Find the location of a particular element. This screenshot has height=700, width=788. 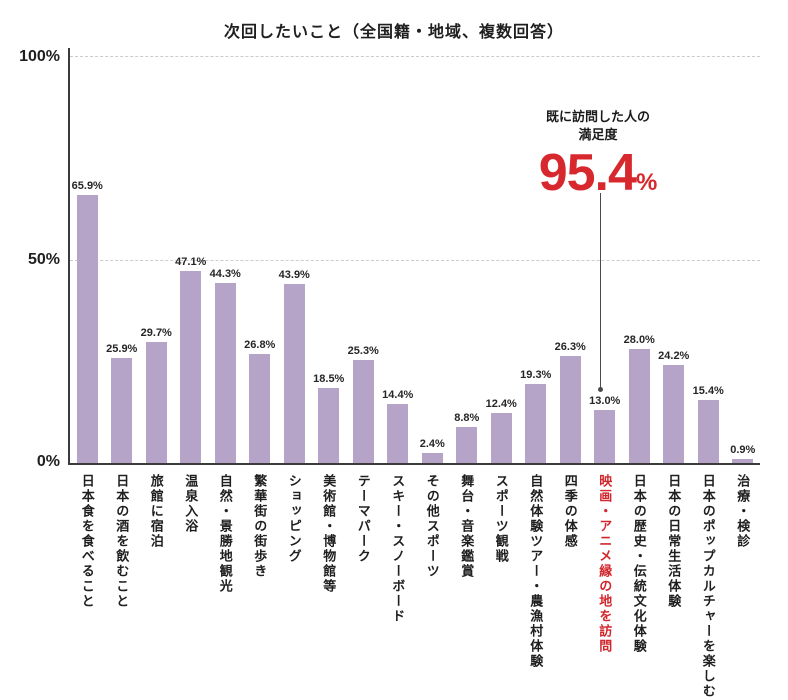

category-label: 四季の体感 is located at coordinates (570, 511).